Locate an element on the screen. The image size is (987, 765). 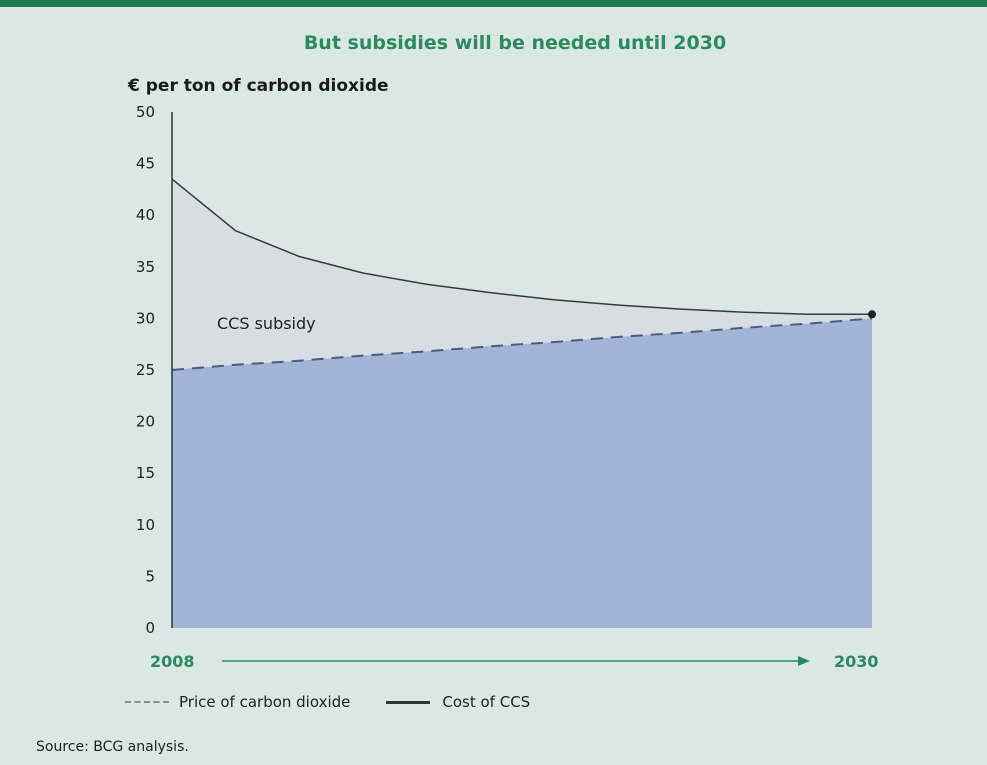
chart-legend: Price of carbon dioxide Cost of CCS is located at coordinates (345, 702).